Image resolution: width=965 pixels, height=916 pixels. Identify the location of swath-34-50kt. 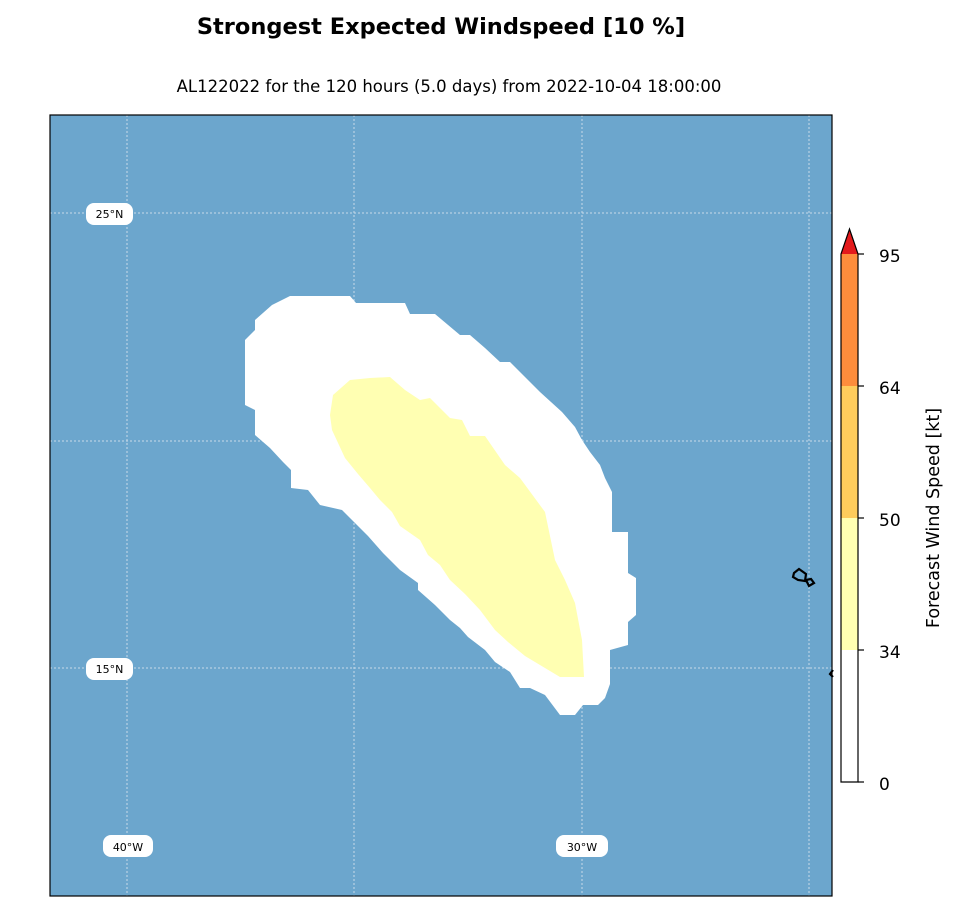
(457, 527).